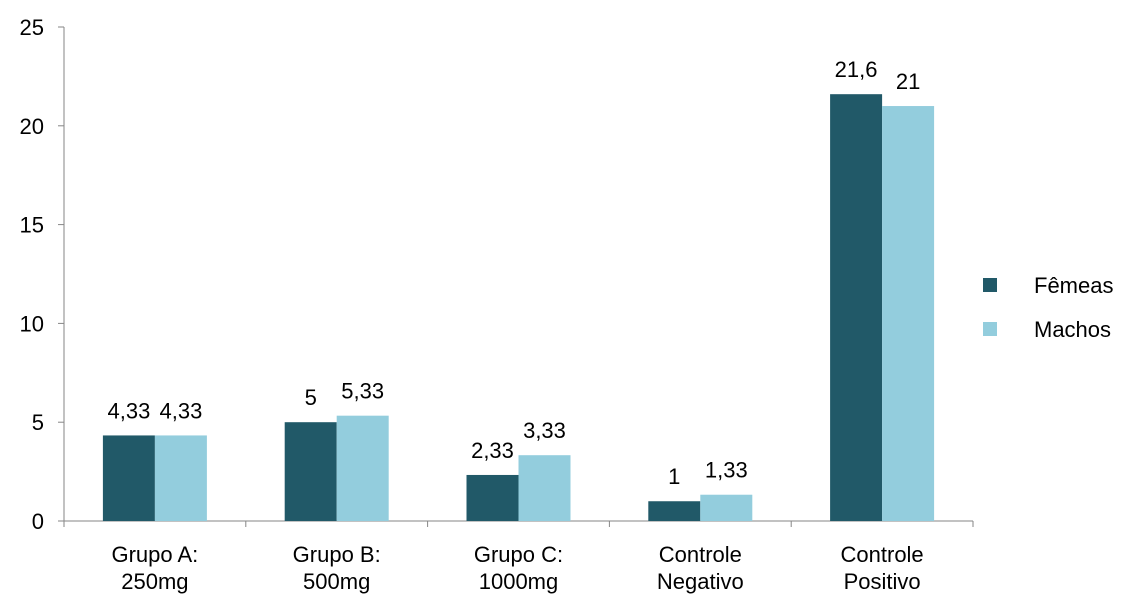 Image resolution: width=1130 pixels, height=599 pixels. What do you see at coordinates (1073, 285) in the screenshot?
I see `legend-label: Fêmeas` at bounding box center [1073, 285].